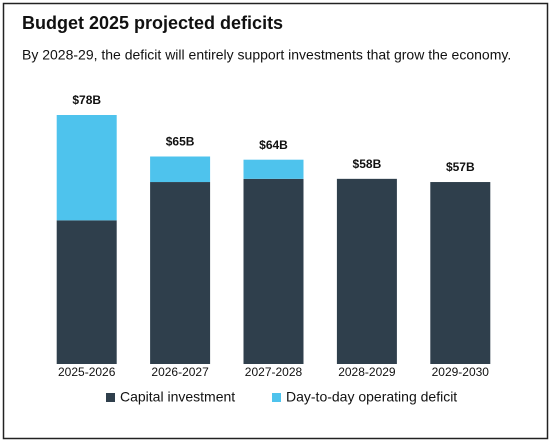 This screenshot has width=552, height=443. I want to click on total-label: $65B, so click(180, 142).